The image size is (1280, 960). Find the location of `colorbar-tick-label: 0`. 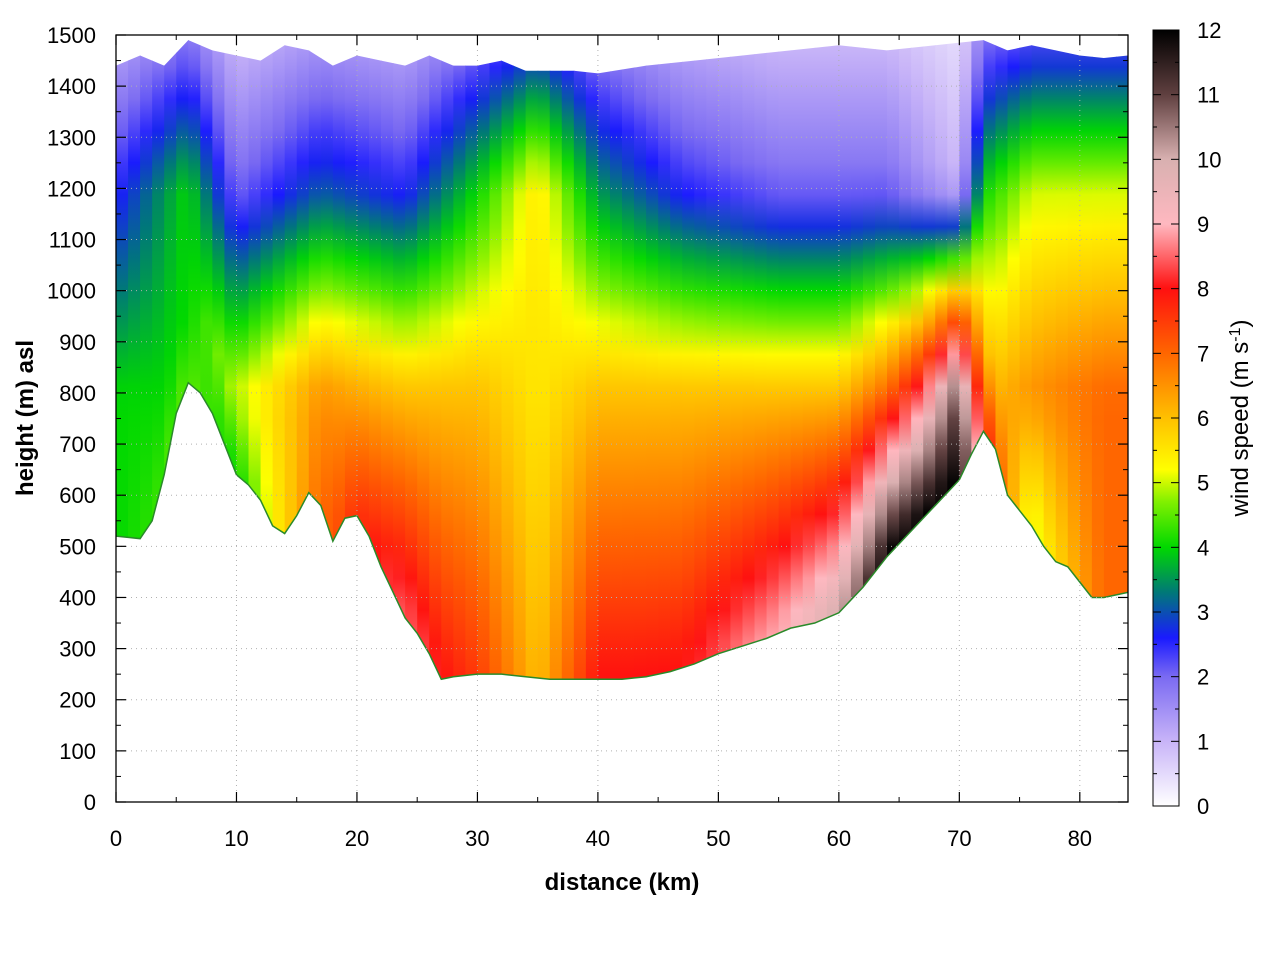

colorbar-tick-label: 0 is located at coordinates (1203, 806).